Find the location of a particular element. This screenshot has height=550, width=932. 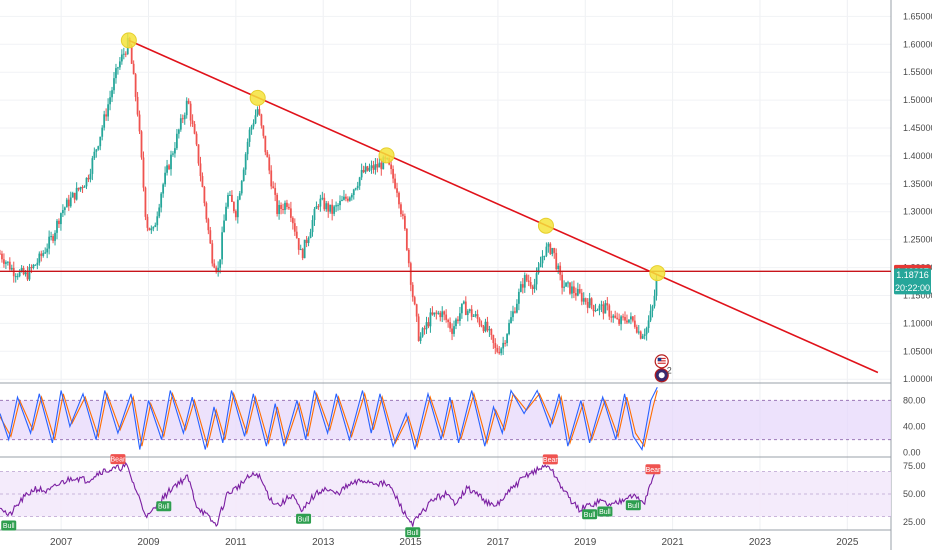

us-flag-icon-canton is located at coordinates (659, 359).